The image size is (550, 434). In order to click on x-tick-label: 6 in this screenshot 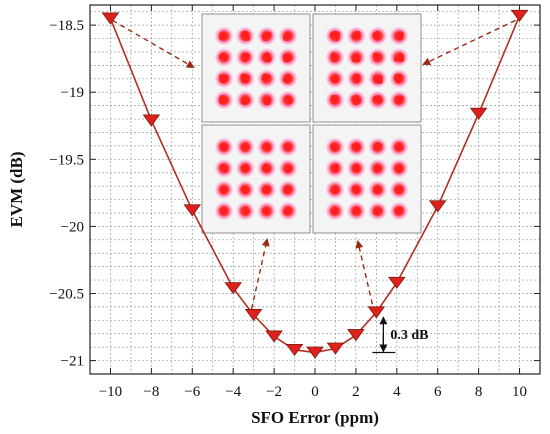, I will do `click(438, 392)`.